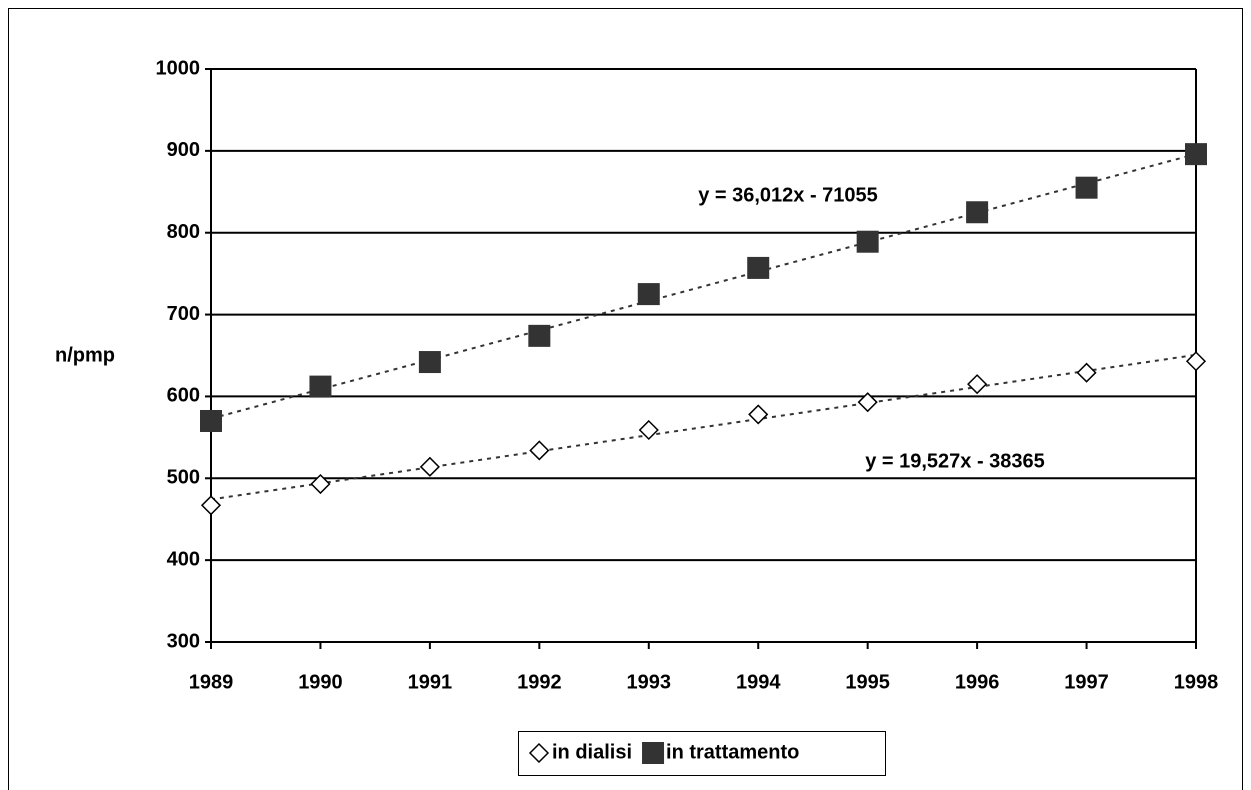 This screenshot has width=1251, height=790. What do you see at coordinates (1196, 682) in the screenshot?
I see `x-tick-label: 1998` at bounding box center [1196, 682].